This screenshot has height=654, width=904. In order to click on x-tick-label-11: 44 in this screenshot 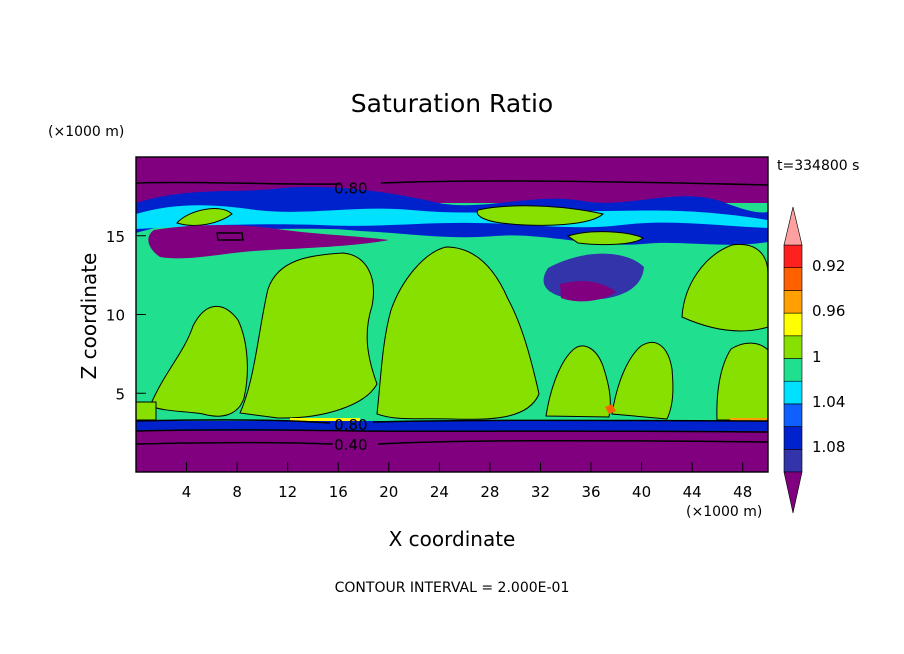, I will do `click(692, 492)`.